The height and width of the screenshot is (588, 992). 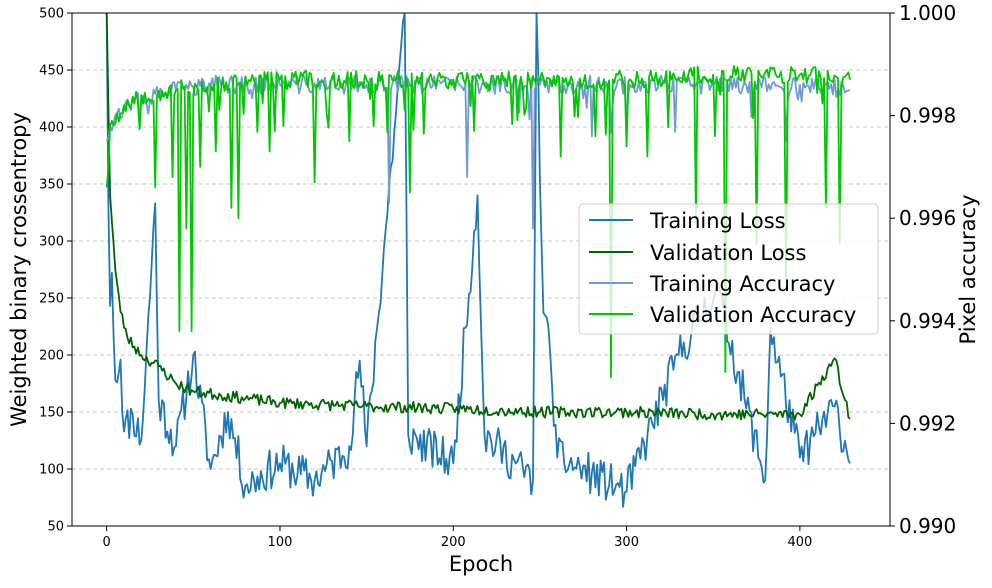 I want to click on y2-tick-label: 0.994, so click(x=927, y=321).